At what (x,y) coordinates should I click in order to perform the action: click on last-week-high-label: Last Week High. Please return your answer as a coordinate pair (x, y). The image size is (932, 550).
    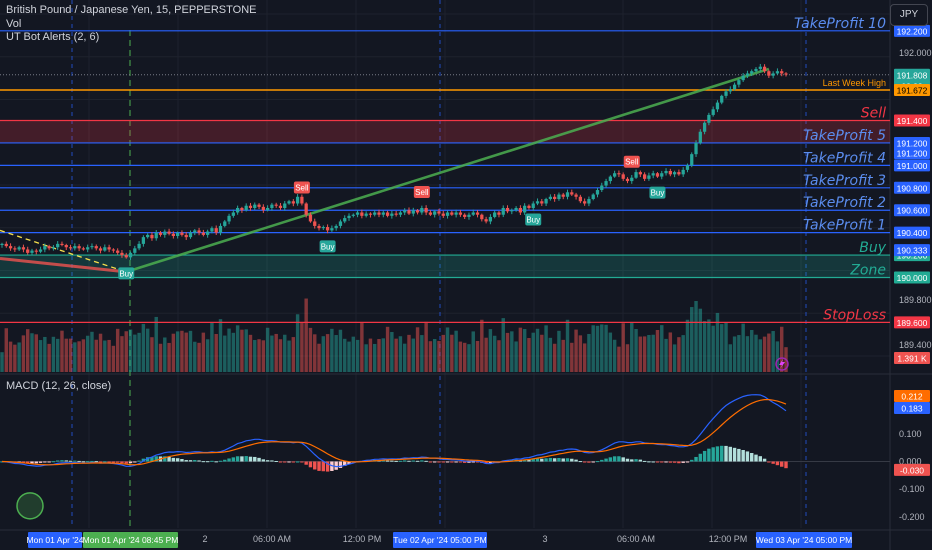
    Looking at the image, I should click on (854, 83).